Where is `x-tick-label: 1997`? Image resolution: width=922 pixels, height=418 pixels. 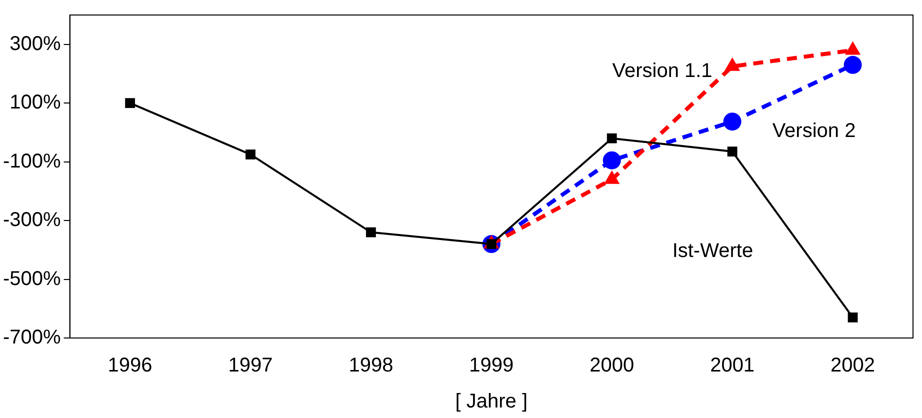 x-tick-label: 1997 is located at coordinates (250, 365).